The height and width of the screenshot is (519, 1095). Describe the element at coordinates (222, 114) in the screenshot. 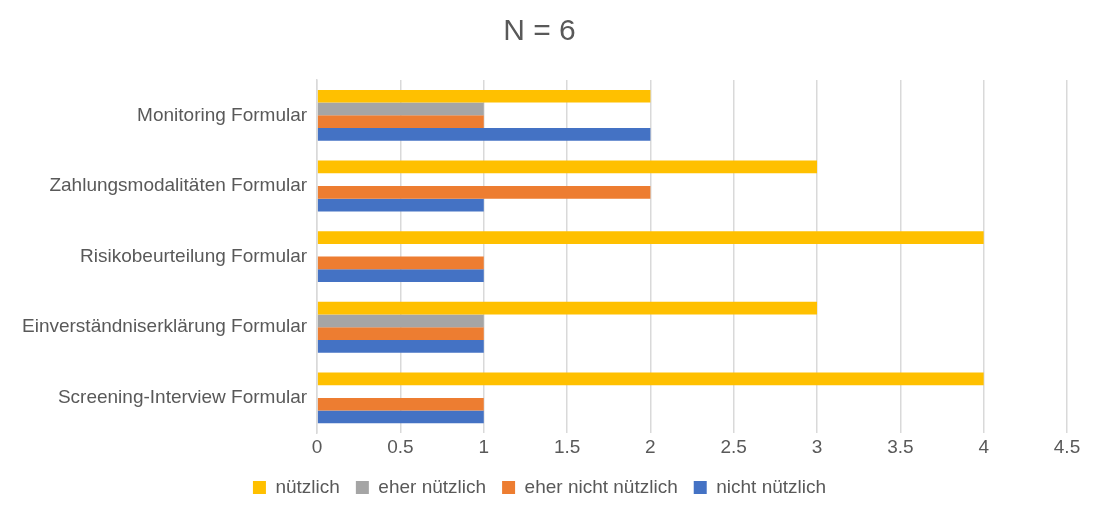

I see `y-tick-label: Monitoring Formular` at that location.